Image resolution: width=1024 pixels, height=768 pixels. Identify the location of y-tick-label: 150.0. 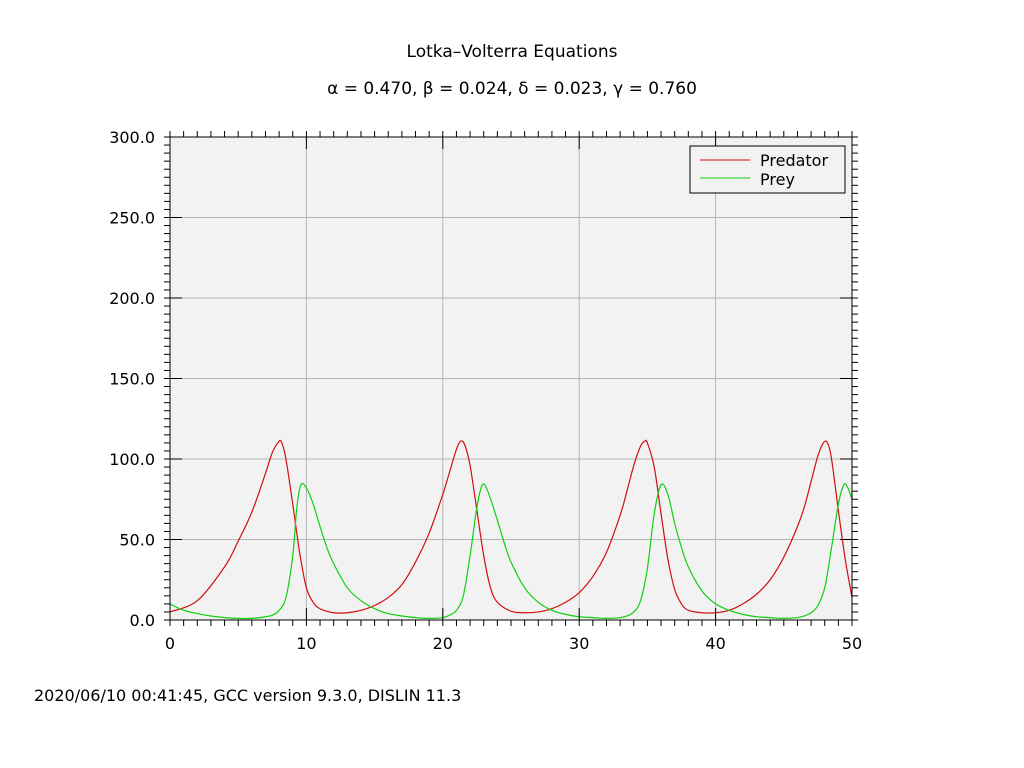
(132, 379).